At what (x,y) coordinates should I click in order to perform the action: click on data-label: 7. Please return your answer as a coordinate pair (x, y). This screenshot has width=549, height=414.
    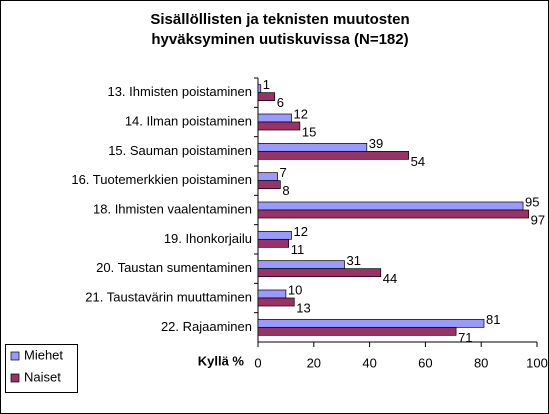
    Looking at the image, I should click on (283, 172).